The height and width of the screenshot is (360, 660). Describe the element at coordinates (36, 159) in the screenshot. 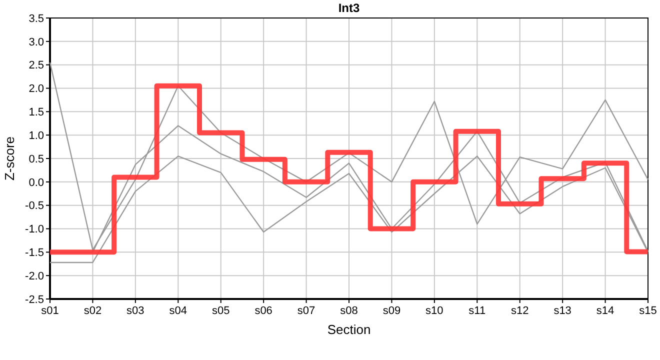

I see `y-tick-label: 0.5` at that location.